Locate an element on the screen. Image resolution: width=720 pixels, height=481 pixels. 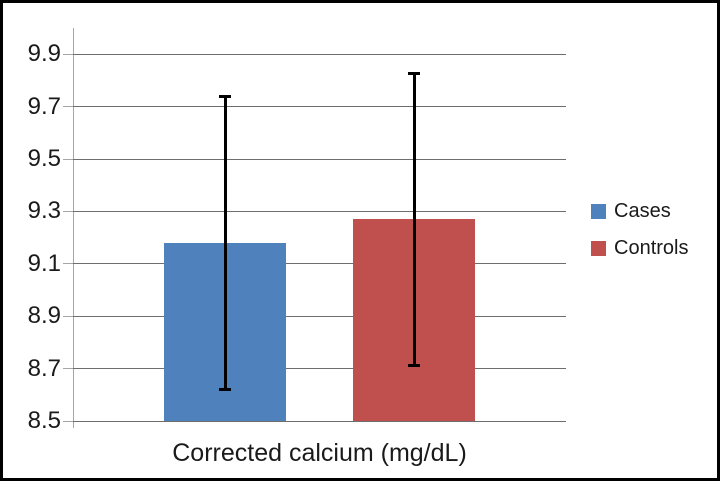
y-tick-label: 8.5 is located at coordinates (44, 420).